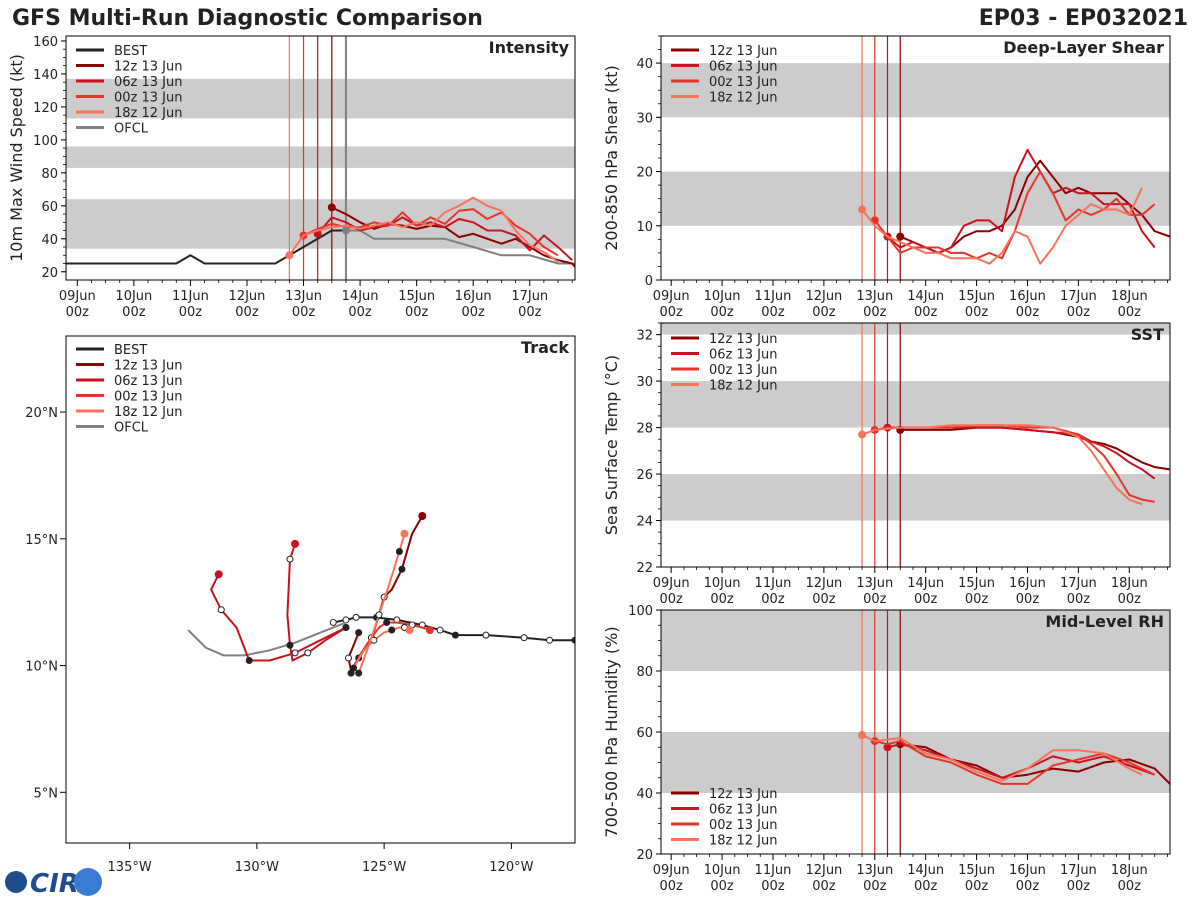  I want to click on track-series-06z-13-jun, so click(316, 602).